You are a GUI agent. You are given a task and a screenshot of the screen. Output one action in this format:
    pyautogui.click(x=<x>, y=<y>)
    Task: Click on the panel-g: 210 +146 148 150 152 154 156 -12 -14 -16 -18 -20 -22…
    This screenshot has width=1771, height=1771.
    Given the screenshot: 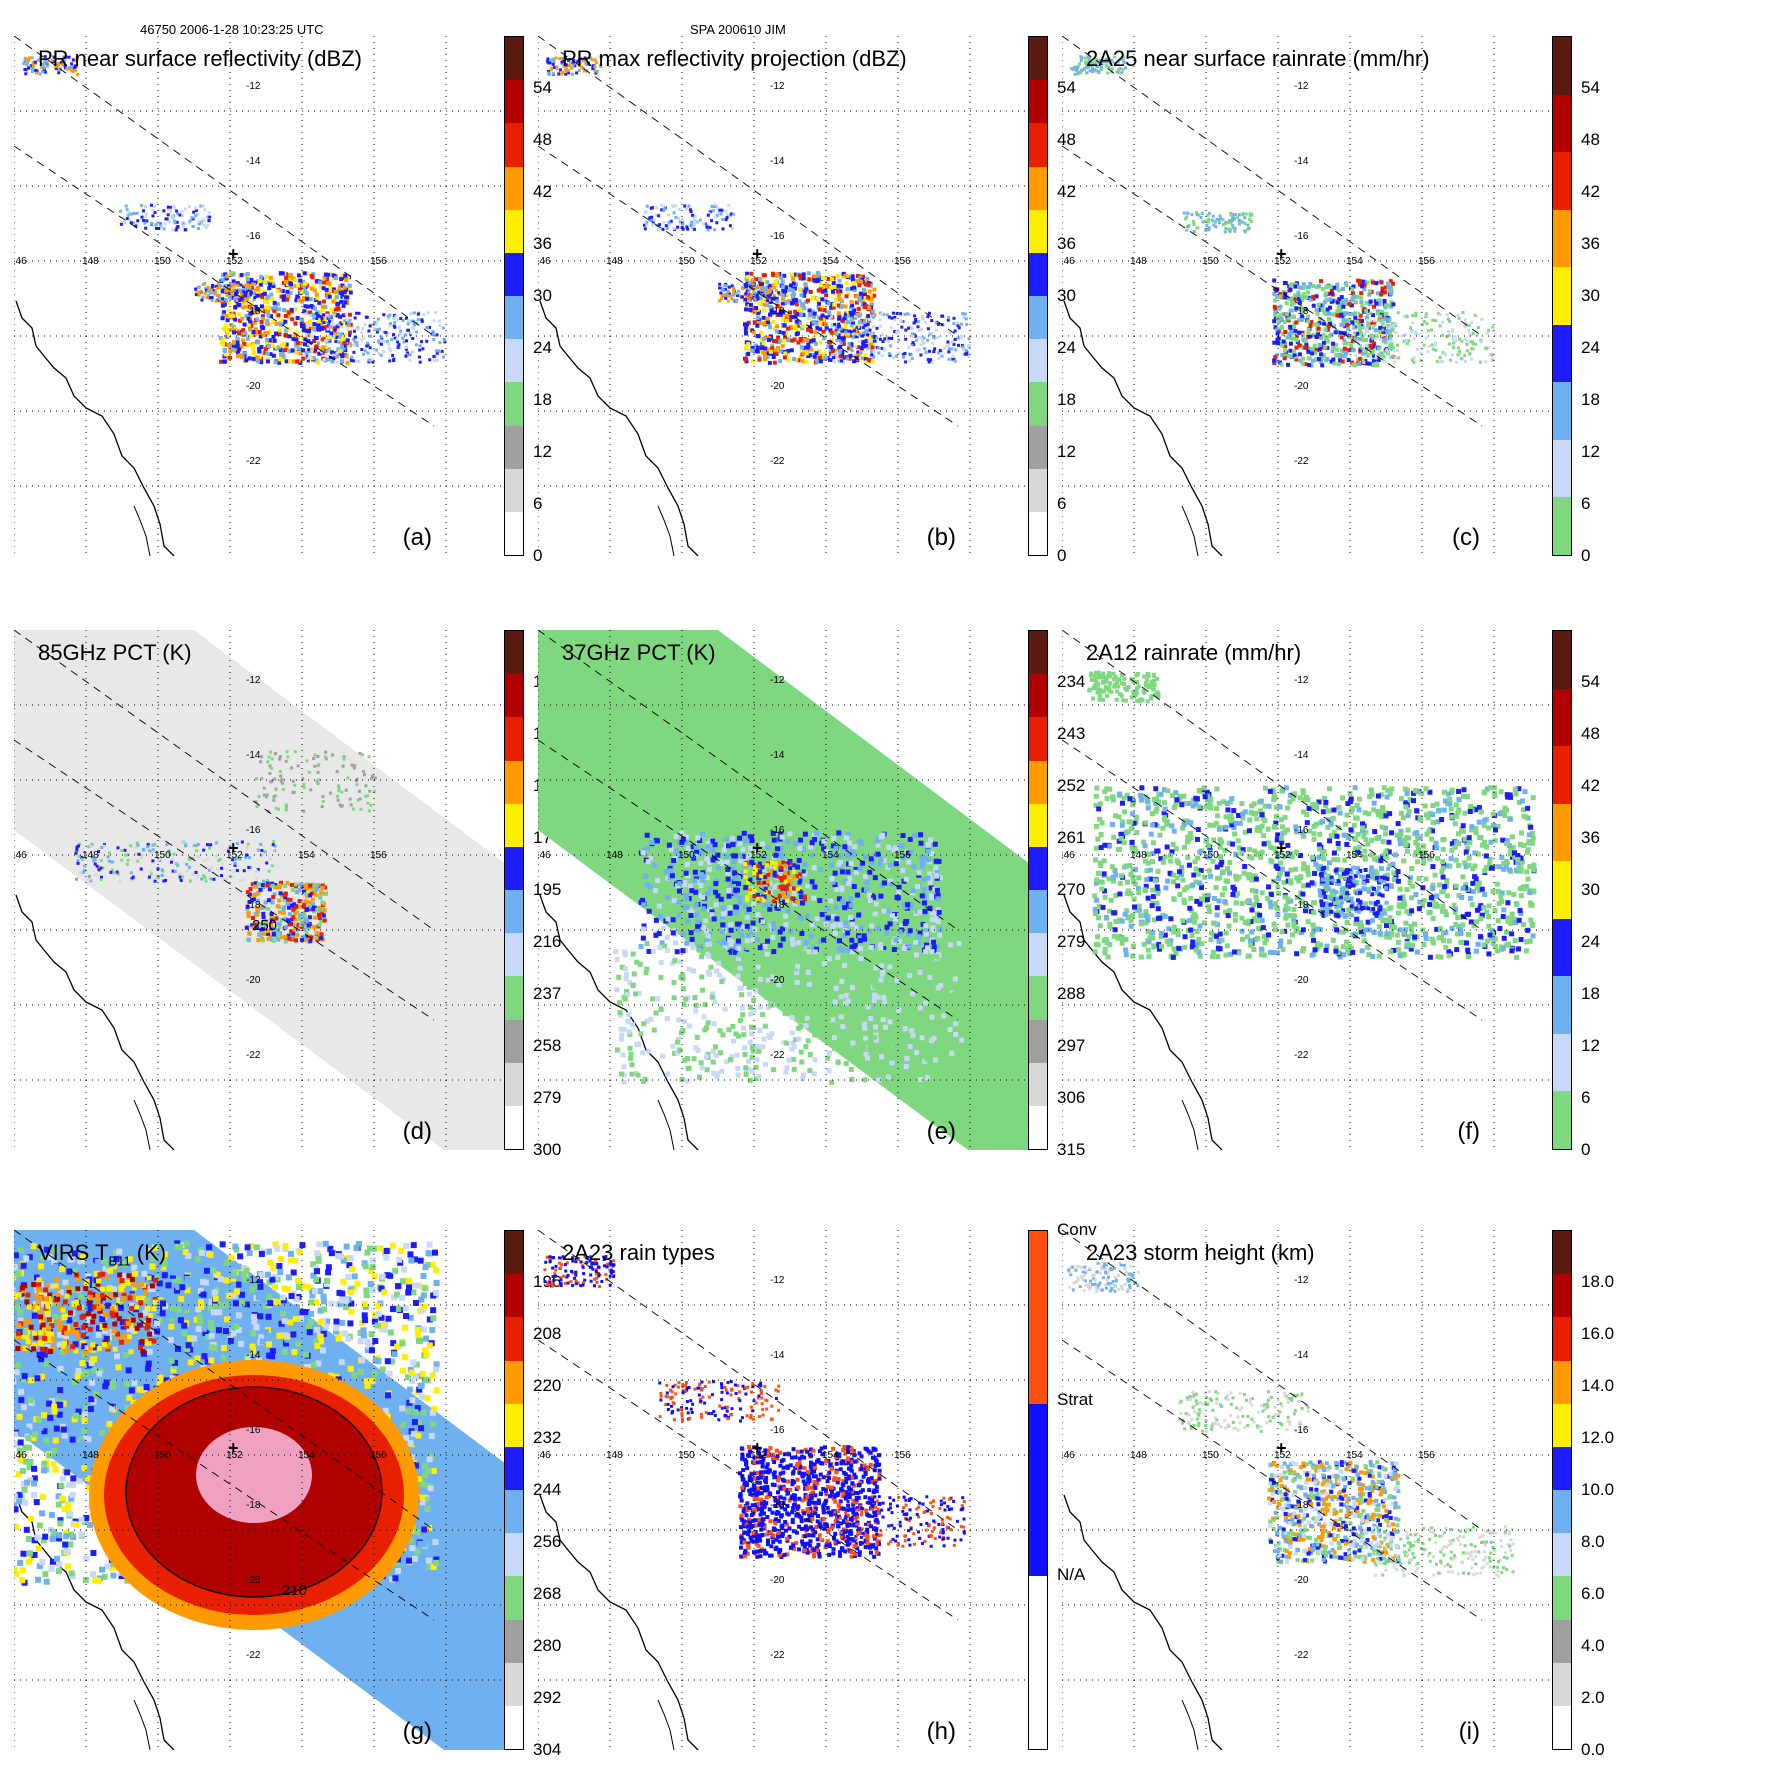 What is the action you would take?
    pyautogui.click(x=280, y=1500)
    